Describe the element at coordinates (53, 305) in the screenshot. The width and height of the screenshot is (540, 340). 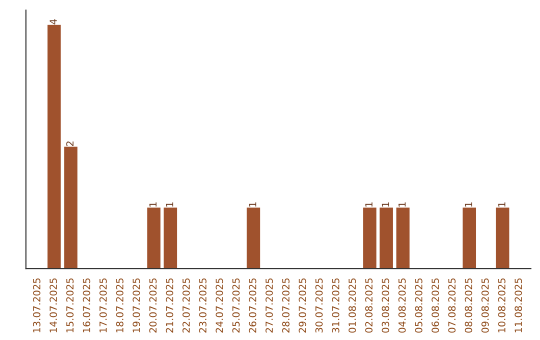
I see `x-tick-label: 14.07.2025` at that location.